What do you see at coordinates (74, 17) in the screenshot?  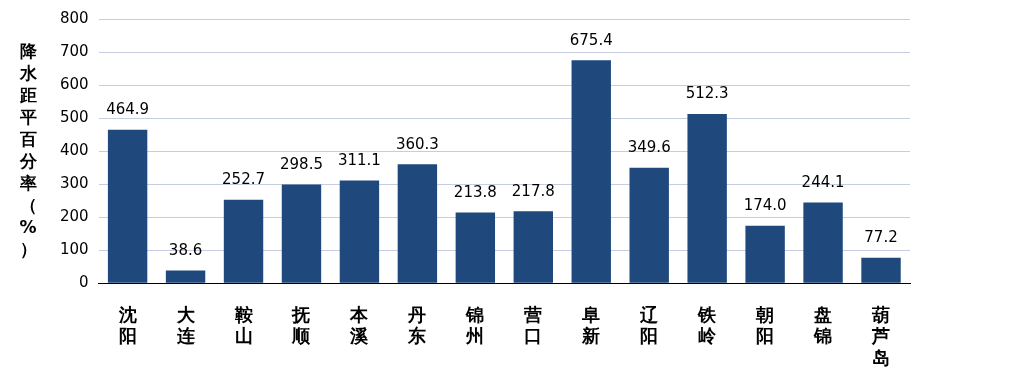 I see `y-tick-label: 800` at bounding box center [74, 17].